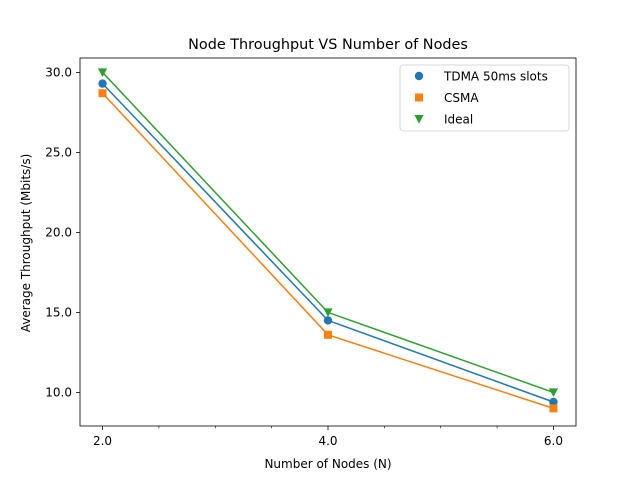 The image size is (640, 480). I want to click on legend-label-0: TDMA 50ms slots, so click(495, 77).